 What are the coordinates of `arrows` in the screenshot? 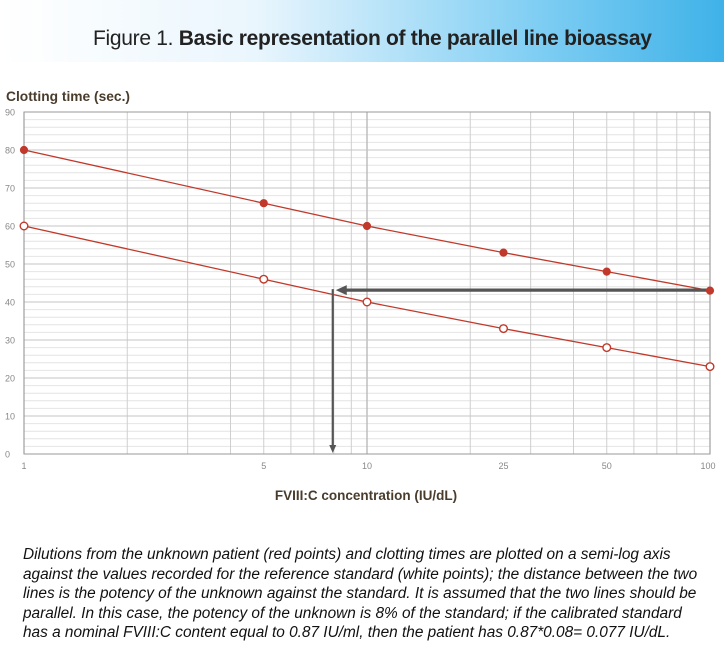 It's located at (518, 369).